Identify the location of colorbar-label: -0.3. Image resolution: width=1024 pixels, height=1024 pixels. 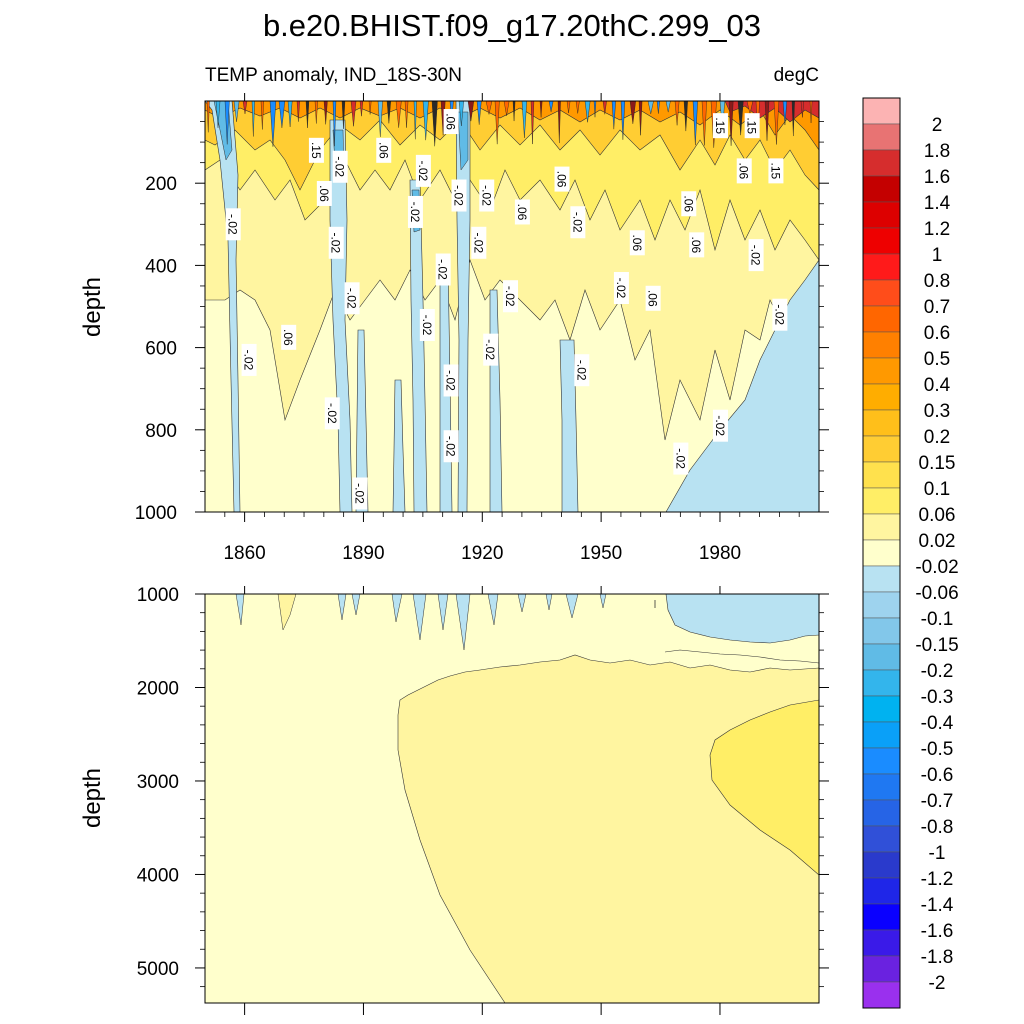
(937, 697).